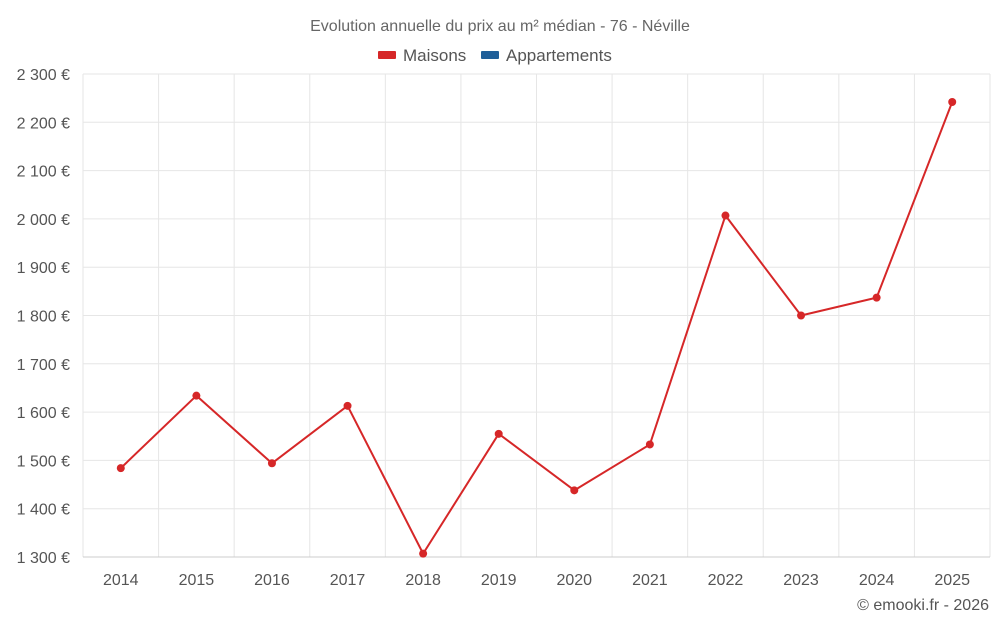 Image resolution: width=1000 pixels, height=625 pixels. I want to click on y-tick-label: 2 300 €, so click(43, 75).